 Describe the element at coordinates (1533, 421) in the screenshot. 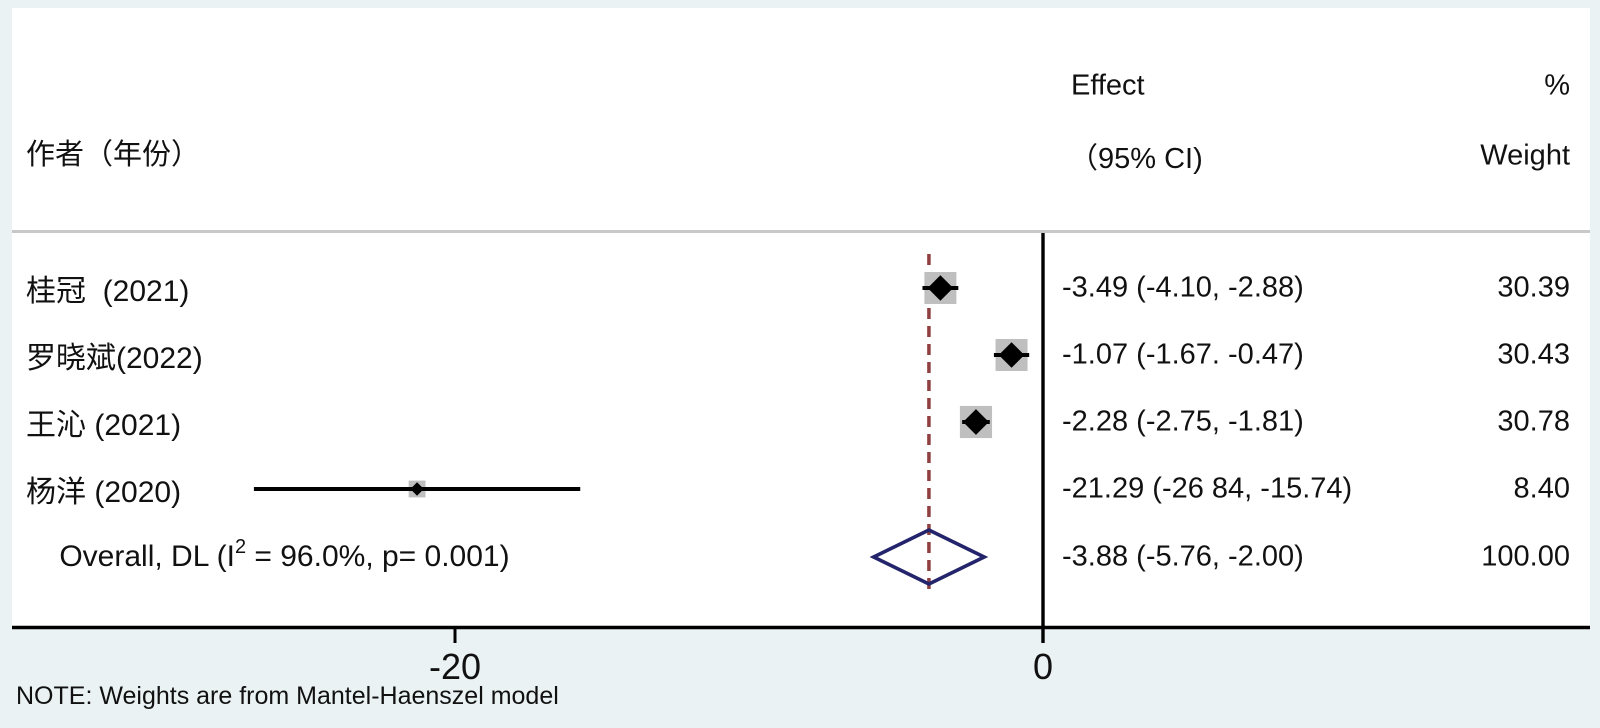

I see `weight-value: 30.78` at that location.